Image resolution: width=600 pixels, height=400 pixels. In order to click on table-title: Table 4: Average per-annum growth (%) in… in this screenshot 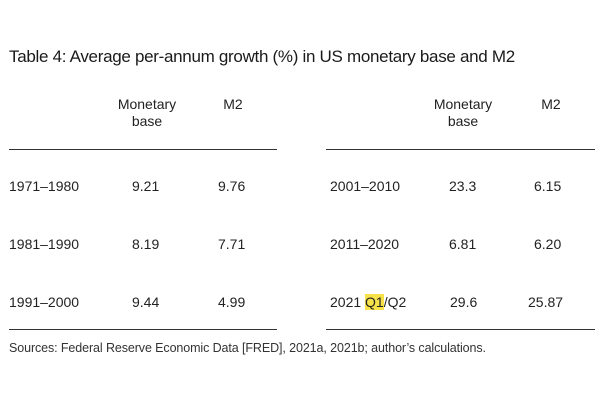, I will do `click(262, 56)`.